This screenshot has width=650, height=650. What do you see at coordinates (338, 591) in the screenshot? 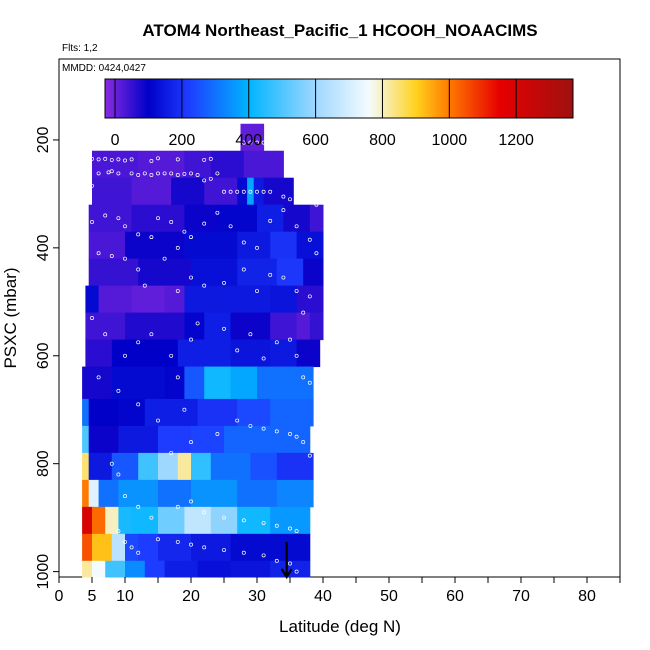
I see `x-axis: 0 5 10 20 30 40 50 60 70 80` at bounding box center [338, 591].